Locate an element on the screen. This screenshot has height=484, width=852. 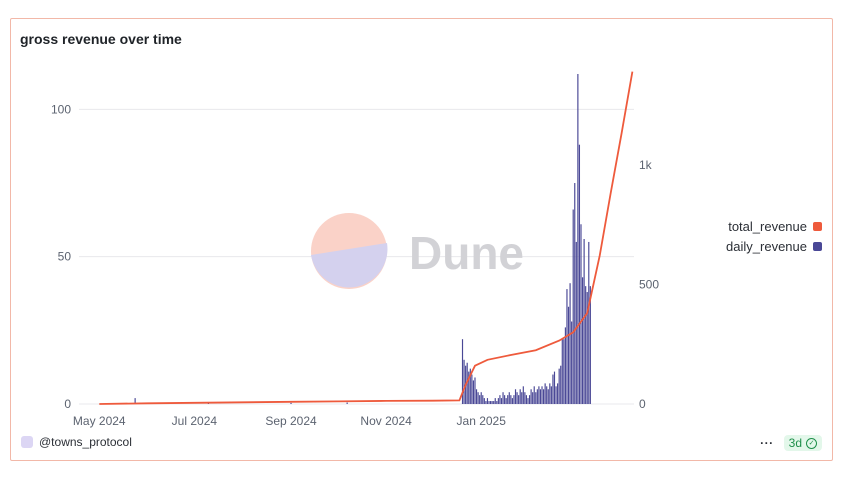
y-right-tick-label: 1k is located at coordinates (646, 165).